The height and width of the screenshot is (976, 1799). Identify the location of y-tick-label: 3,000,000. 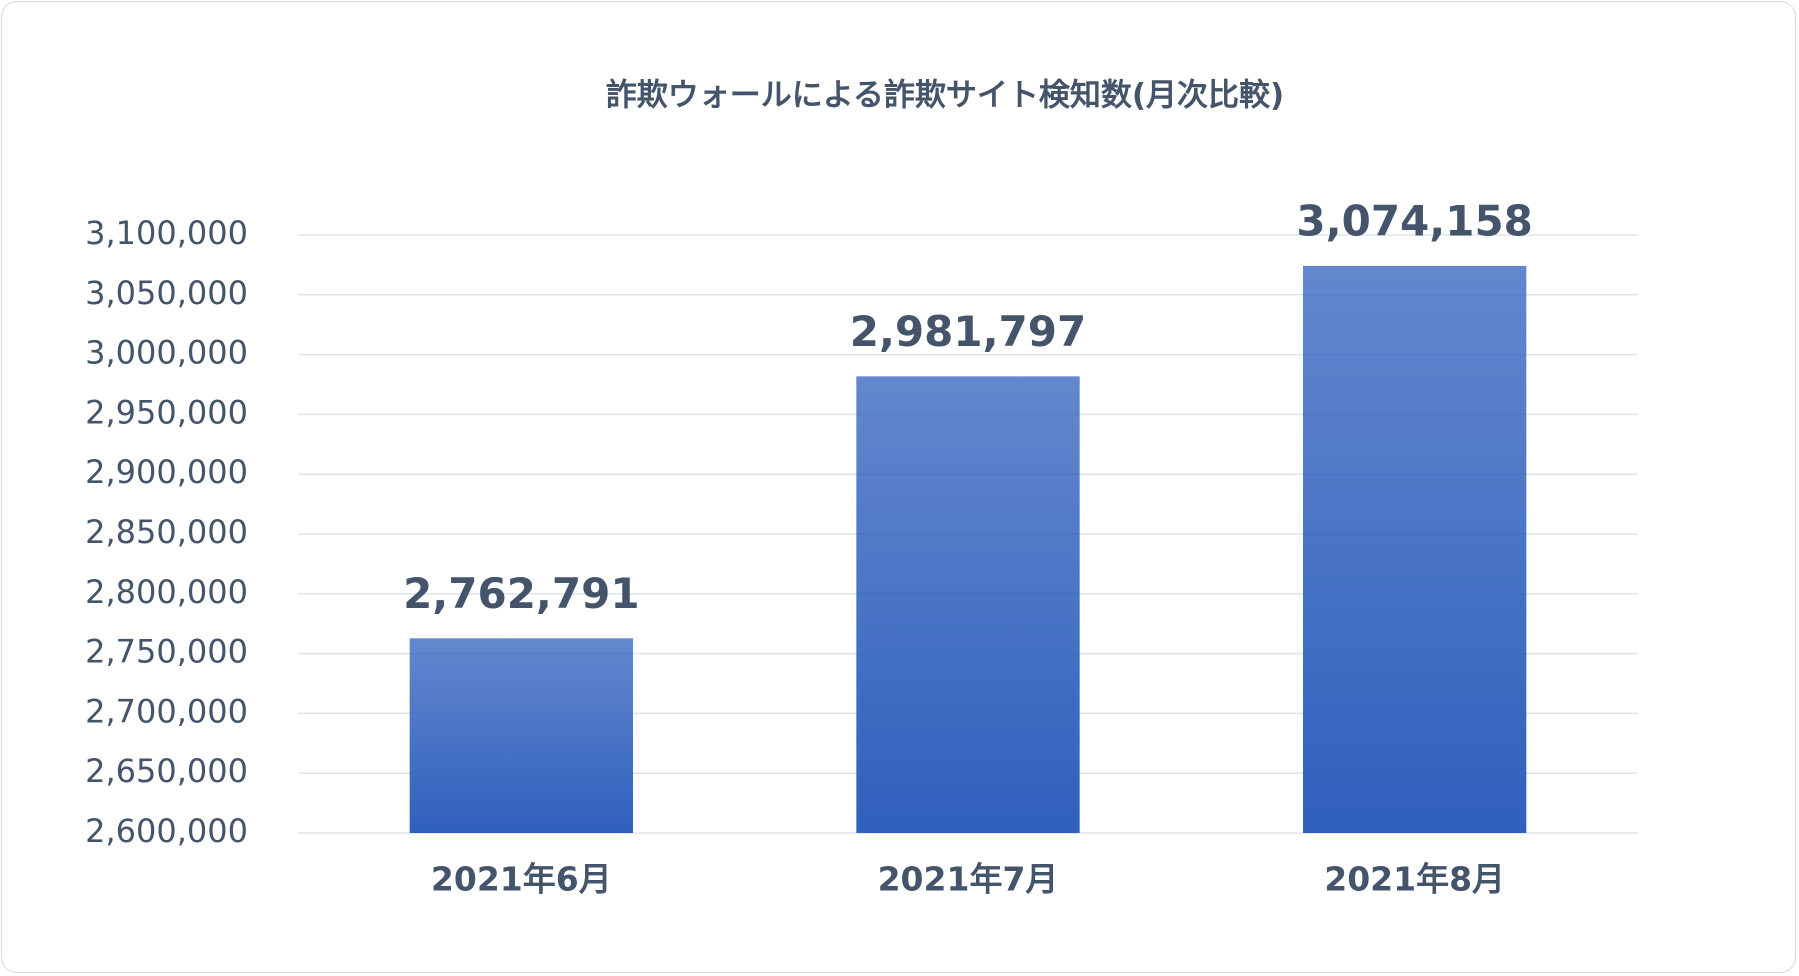
(166, 353).